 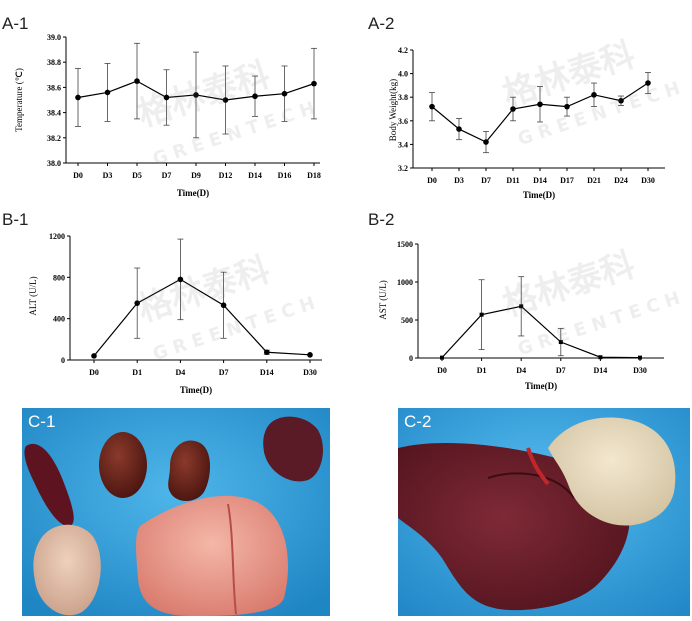 I want to click on organ-photo-c1-drawing, so click(x=176, y=512).